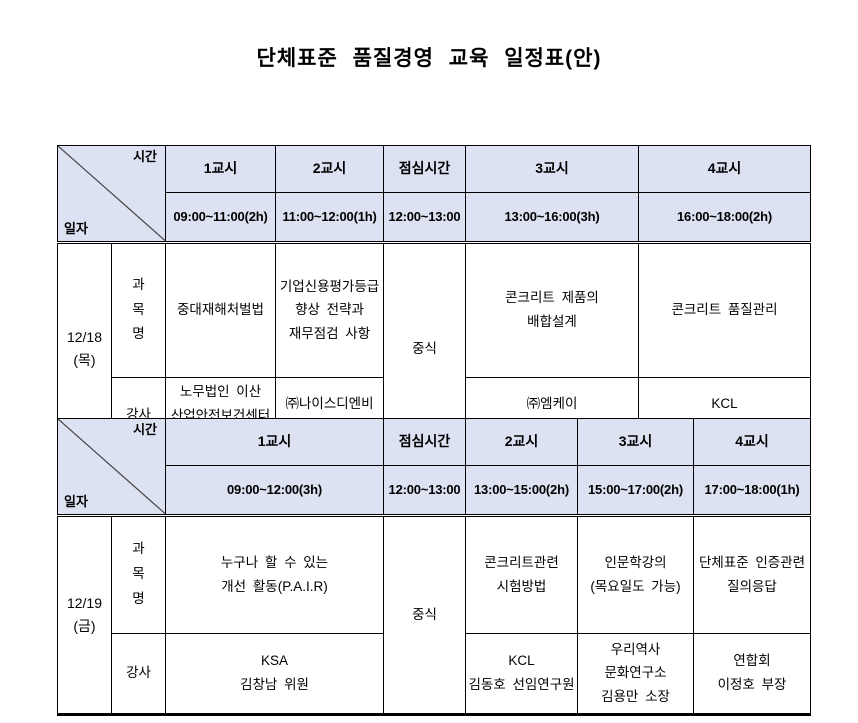 Image resolution: width=858 pixels, height=723 pixels. What do you see at coordinates (274, 673) in the screenshot?
I see `instructor-cell: KSA 김창남 위원` at bounding box center [274, 673].